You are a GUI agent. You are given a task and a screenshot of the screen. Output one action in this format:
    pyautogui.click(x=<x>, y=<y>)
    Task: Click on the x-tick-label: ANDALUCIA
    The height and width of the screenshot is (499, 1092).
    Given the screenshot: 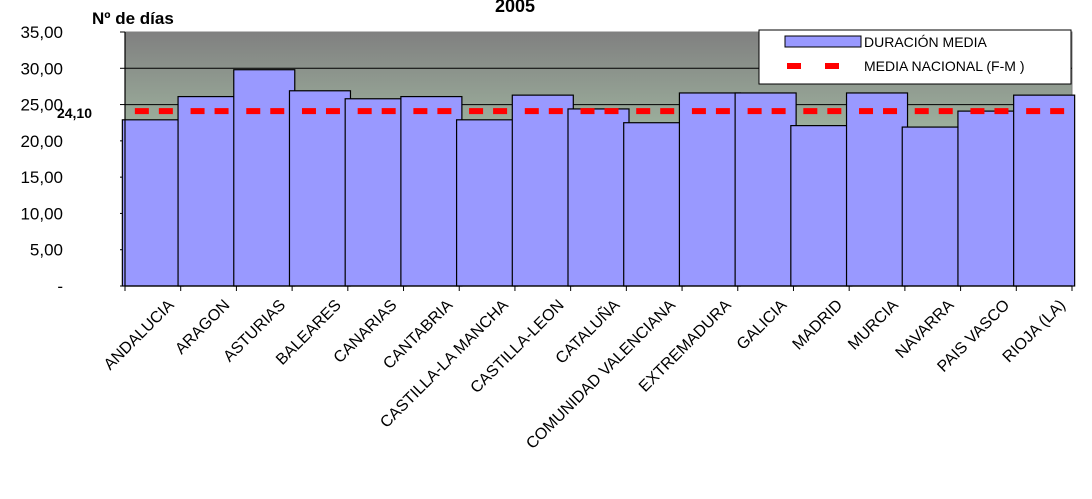 What is the action you would take?
    pyautogui.click(x=139, y=335)
    